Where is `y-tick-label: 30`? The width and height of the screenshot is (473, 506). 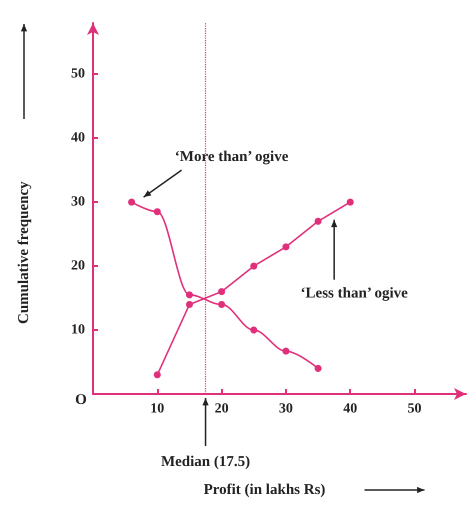 y-tick-label: 30 is located at coordinates (78, 202).